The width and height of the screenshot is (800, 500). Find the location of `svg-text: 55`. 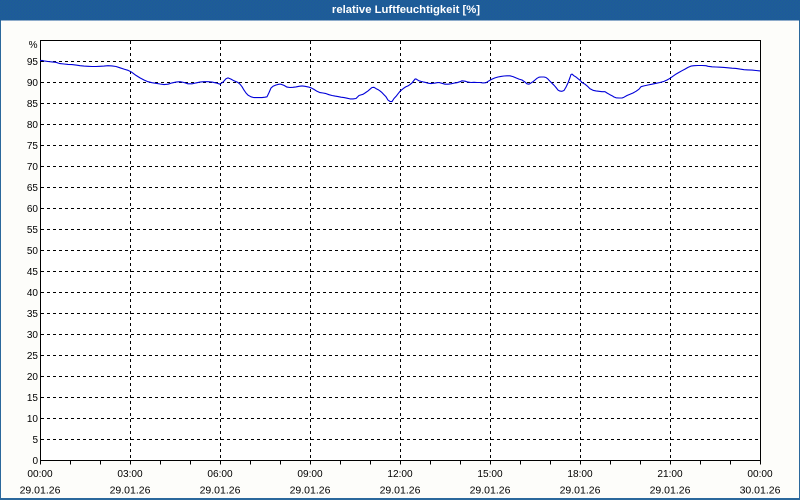

svg-text: 55 is located at coordinates (33, 230).